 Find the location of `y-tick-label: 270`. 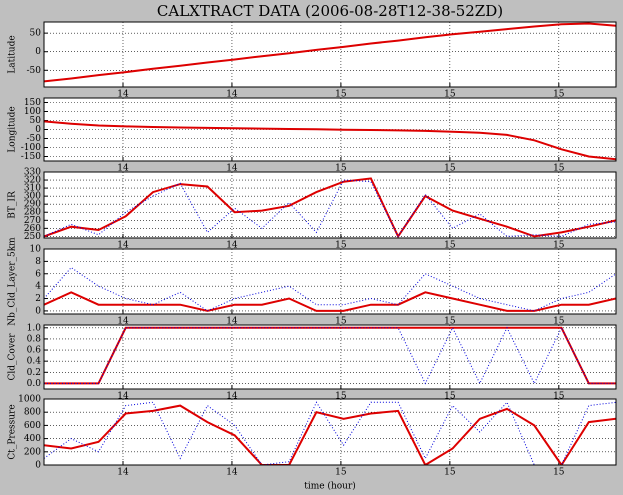

y-tick-label: 270 is located at coordinates (32, 221).